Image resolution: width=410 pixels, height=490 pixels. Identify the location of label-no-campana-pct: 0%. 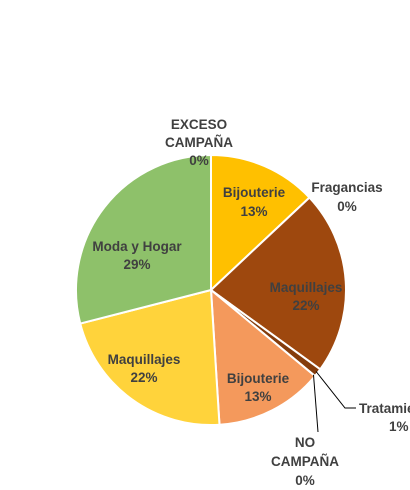
(305, 480).